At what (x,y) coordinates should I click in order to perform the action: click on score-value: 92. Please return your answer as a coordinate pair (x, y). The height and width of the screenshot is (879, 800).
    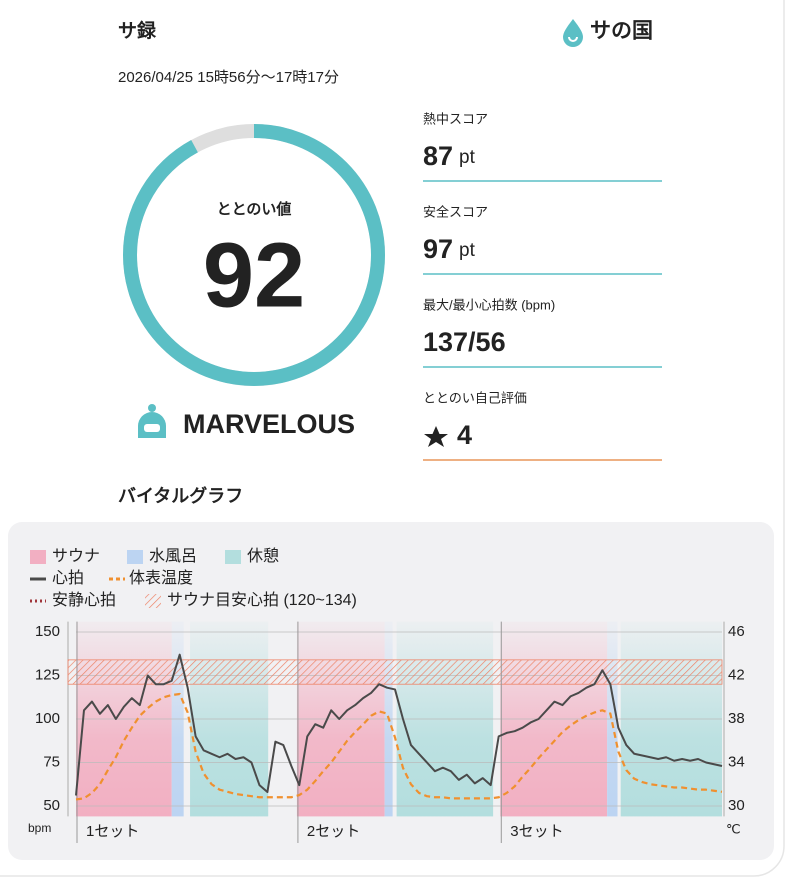
    Looking at the image, I should click on (254, 275).